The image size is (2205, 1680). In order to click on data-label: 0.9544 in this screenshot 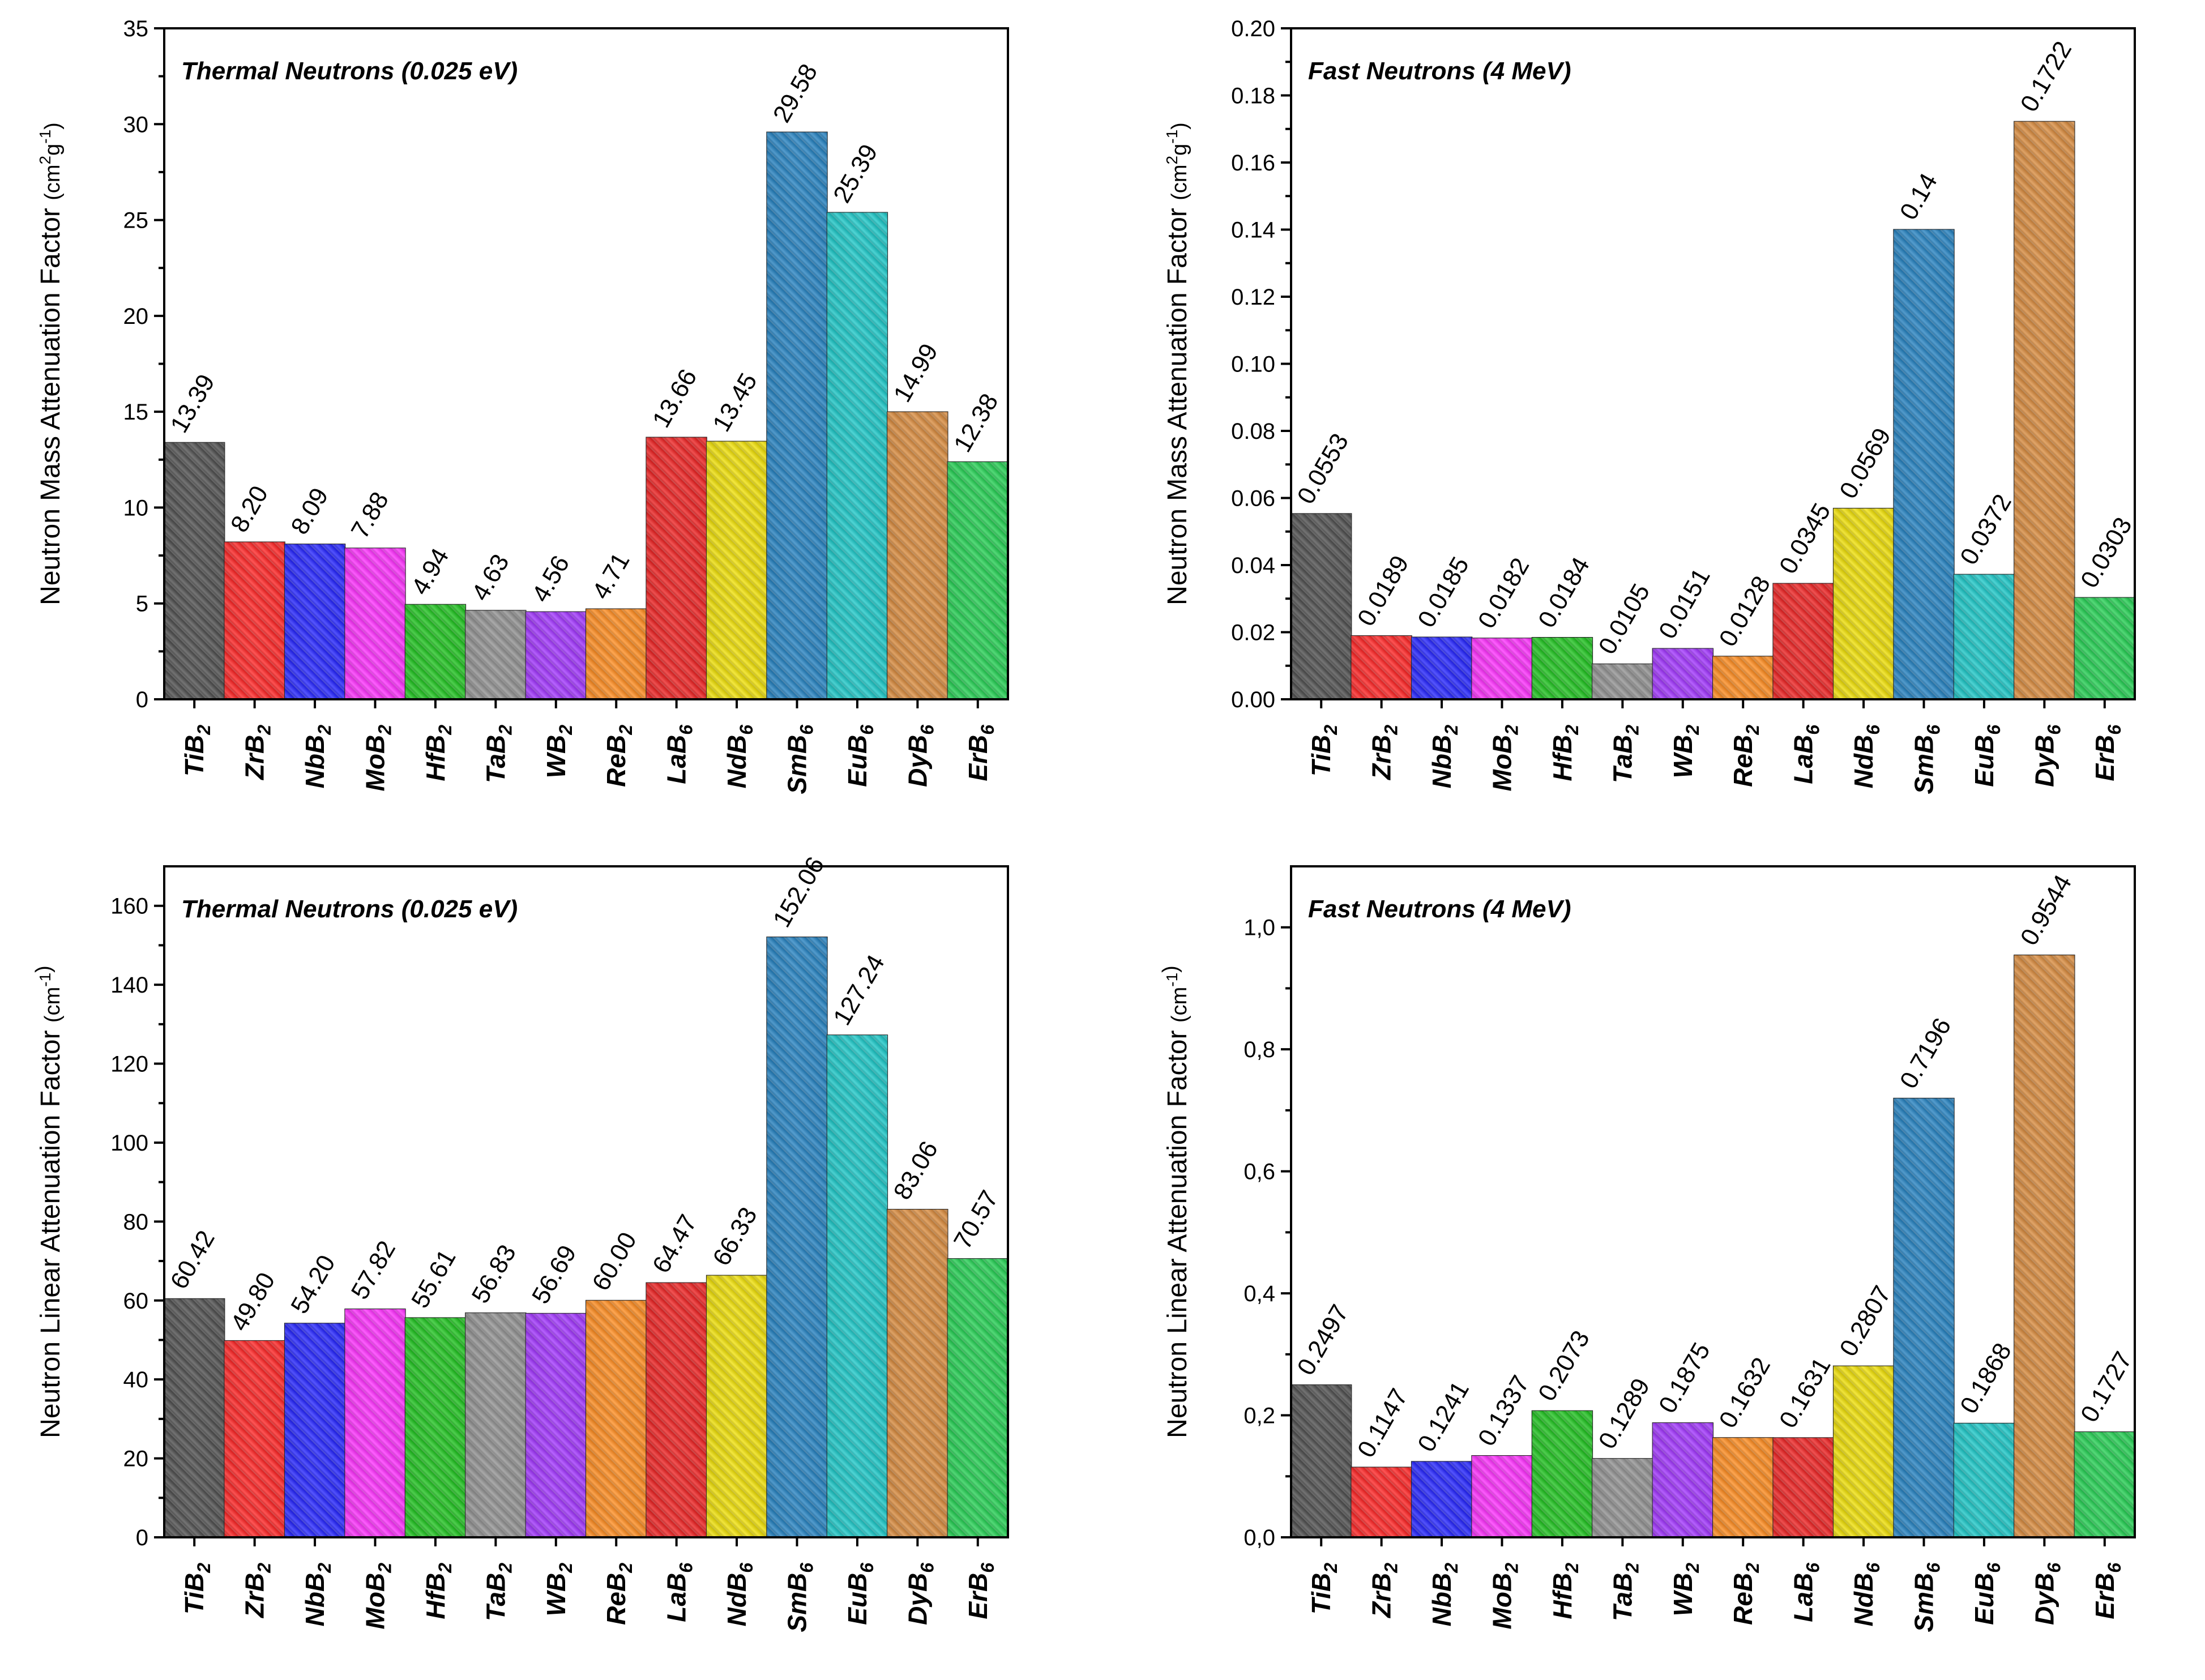, I will do `click(2046, 910)`.